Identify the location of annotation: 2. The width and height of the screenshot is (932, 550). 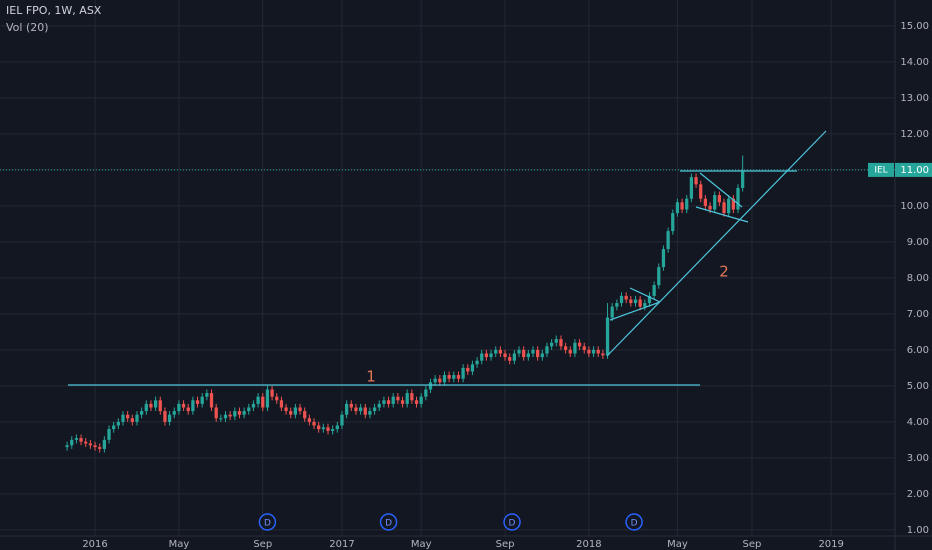
(724, 272).